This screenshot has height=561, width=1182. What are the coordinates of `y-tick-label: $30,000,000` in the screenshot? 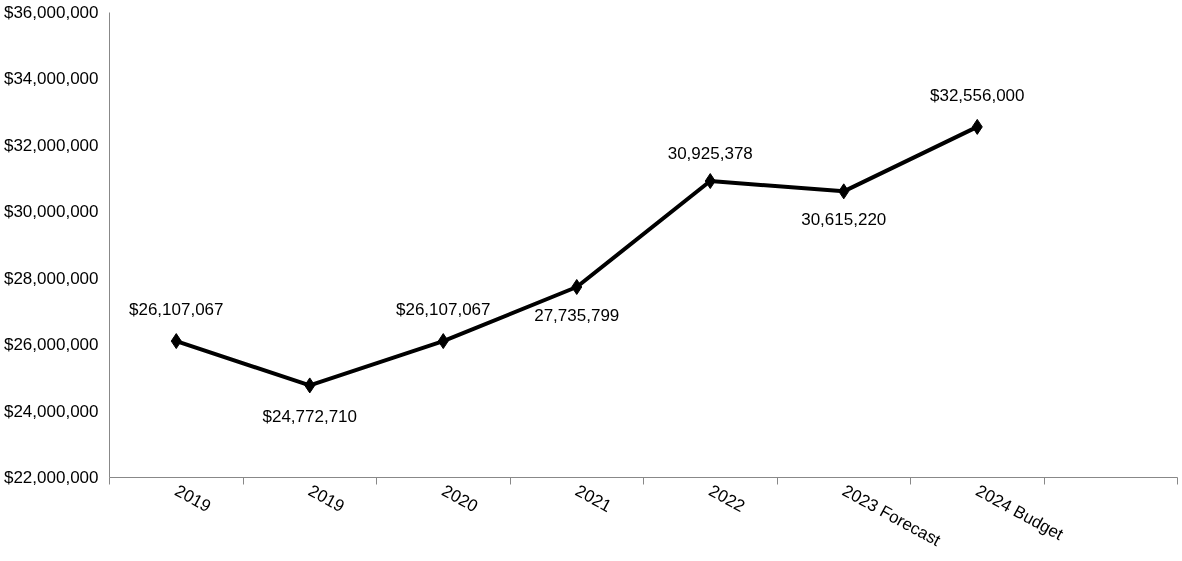 It's located at (51, 212).